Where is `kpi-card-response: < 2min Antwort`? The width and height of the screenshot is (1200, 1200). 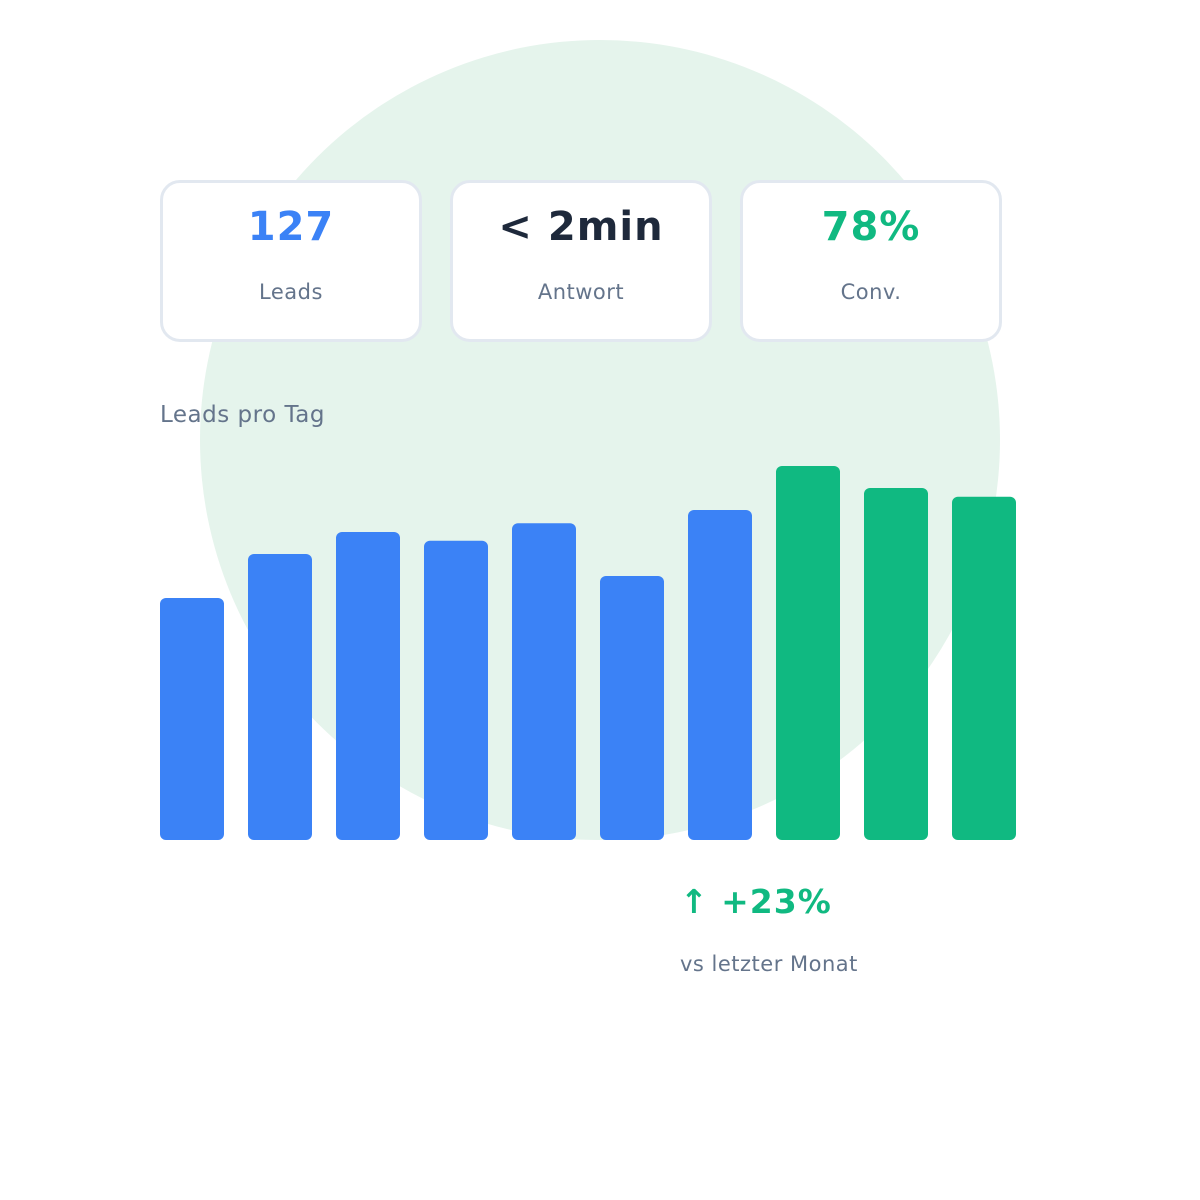 kpi-card-response: < 2min Antwort is located at coordinates (581, 261).